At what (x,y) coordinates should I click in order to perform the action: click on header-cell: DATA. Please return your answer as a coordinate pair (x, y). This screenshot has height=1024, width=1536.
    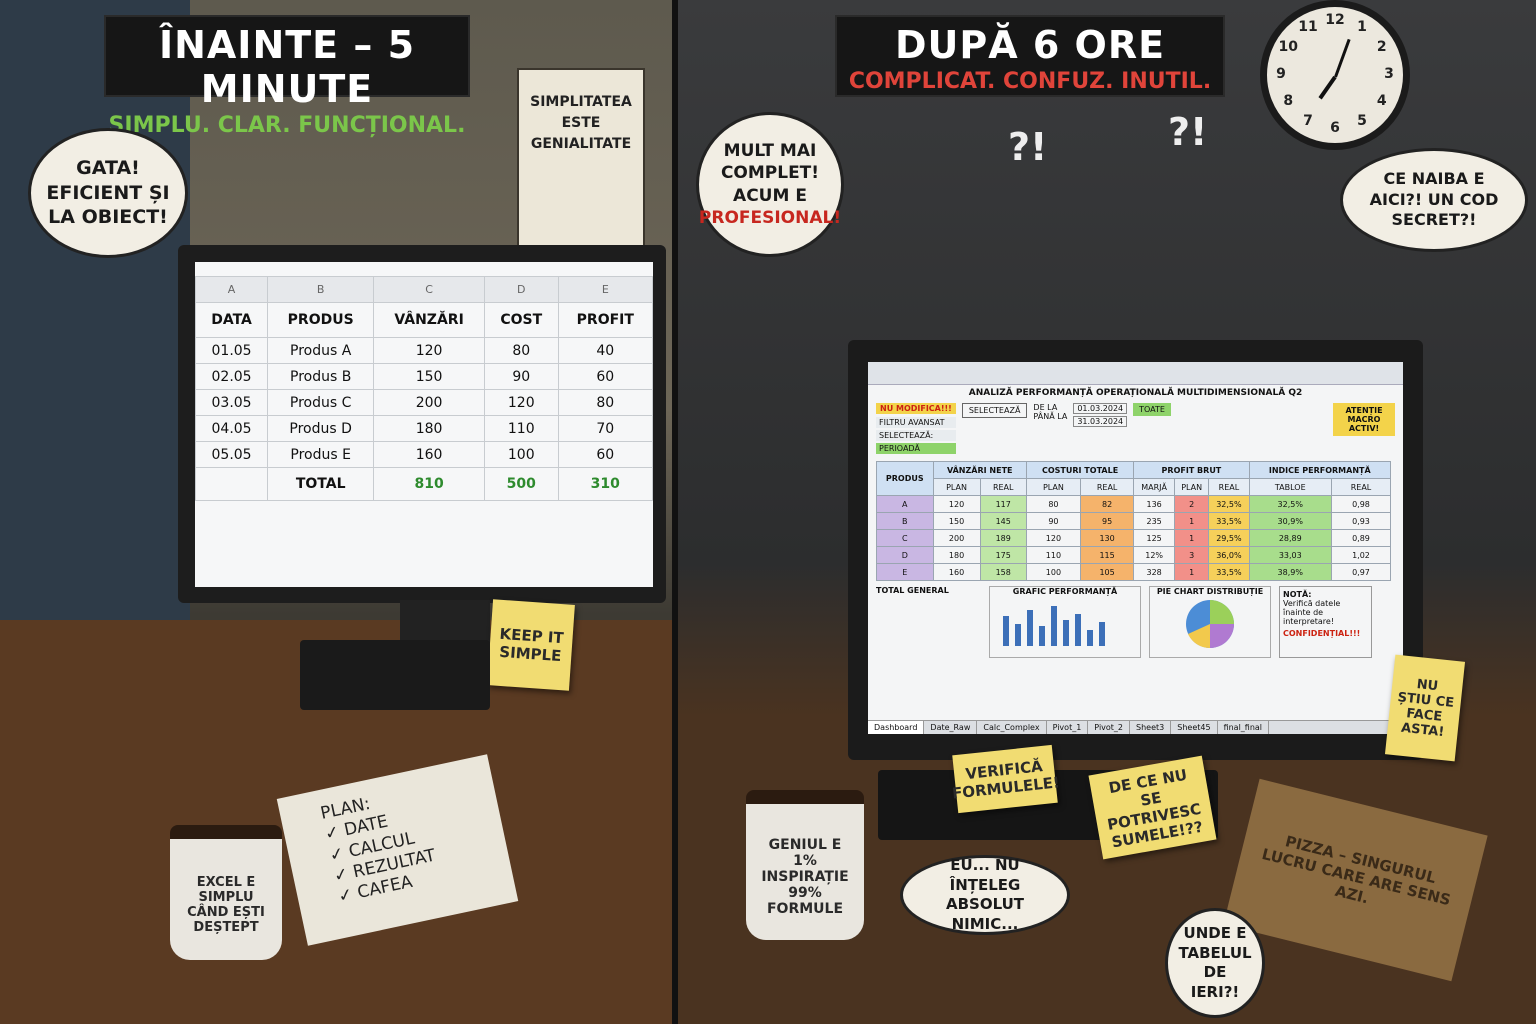
    Looking at the image, I should click on (232, 320).